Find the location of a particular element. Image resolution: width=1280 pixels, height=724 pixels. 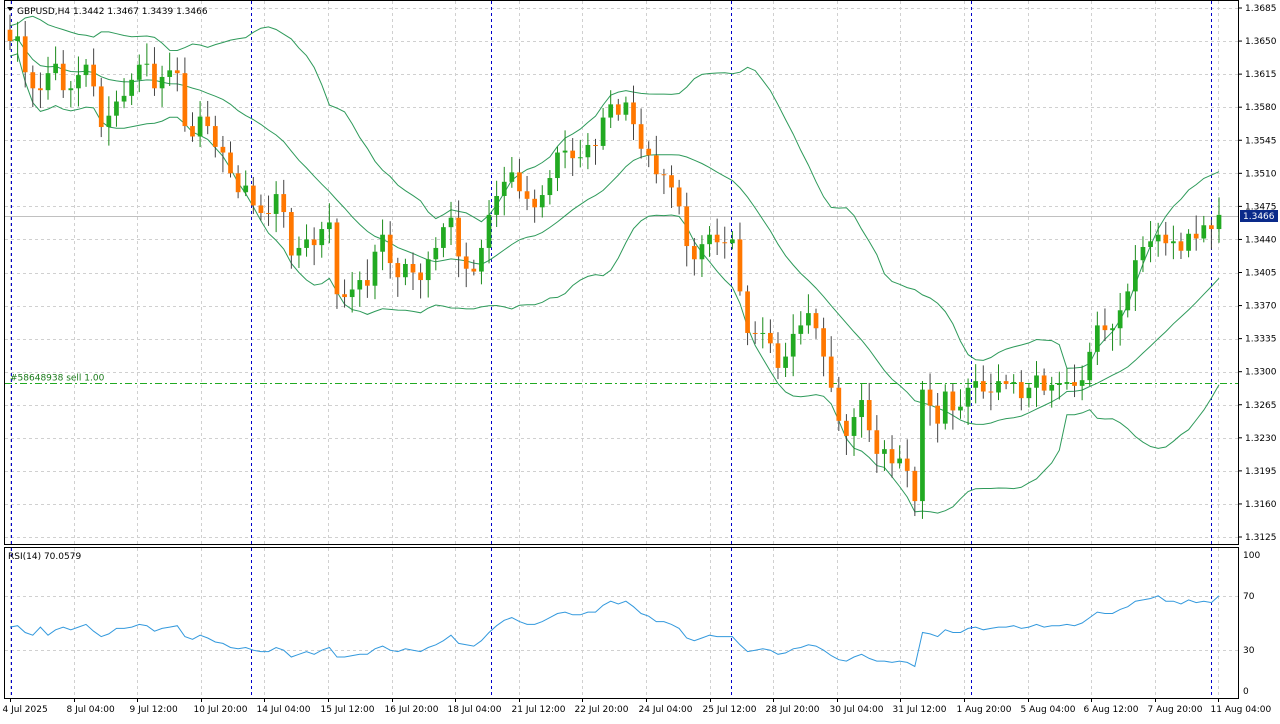

time-tick-label: 22 Jul 20:00 is located at coordinates (602, 710).